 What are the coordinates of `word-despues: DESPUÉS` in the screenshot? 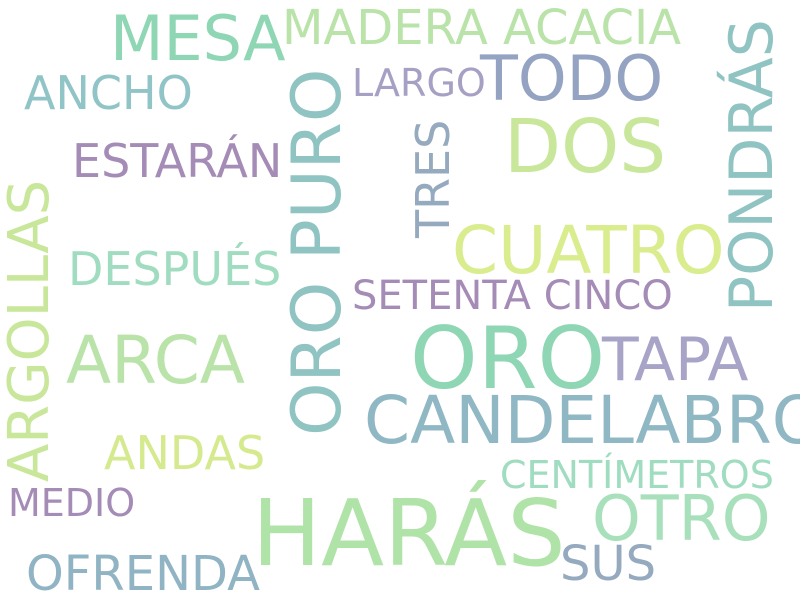 It's located at (175, 269).